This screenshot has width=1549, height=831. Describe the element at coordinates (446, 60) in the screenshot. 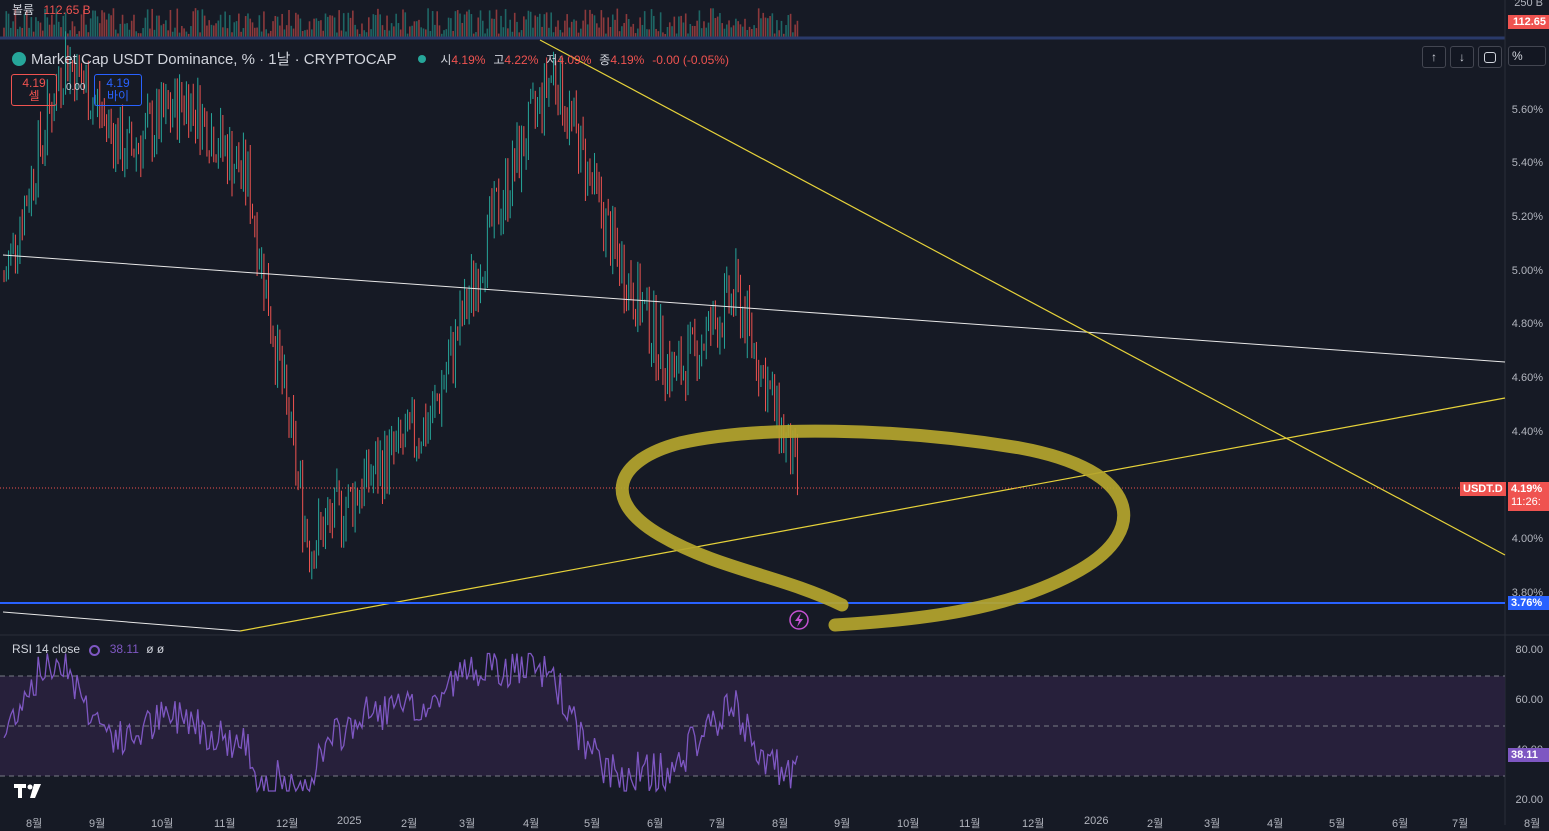

I see `open-label: 시` at that location.